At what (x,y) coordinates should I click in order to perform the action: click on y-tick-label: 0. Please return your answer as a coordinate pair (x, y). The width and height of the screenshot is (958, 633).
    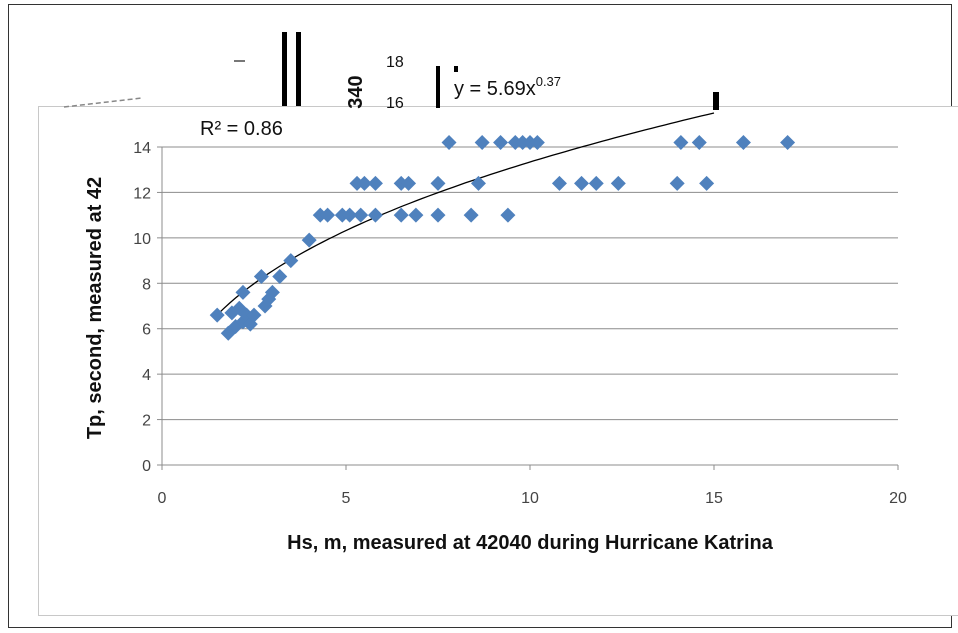
    Looking at the image, I should click on (146, 466).